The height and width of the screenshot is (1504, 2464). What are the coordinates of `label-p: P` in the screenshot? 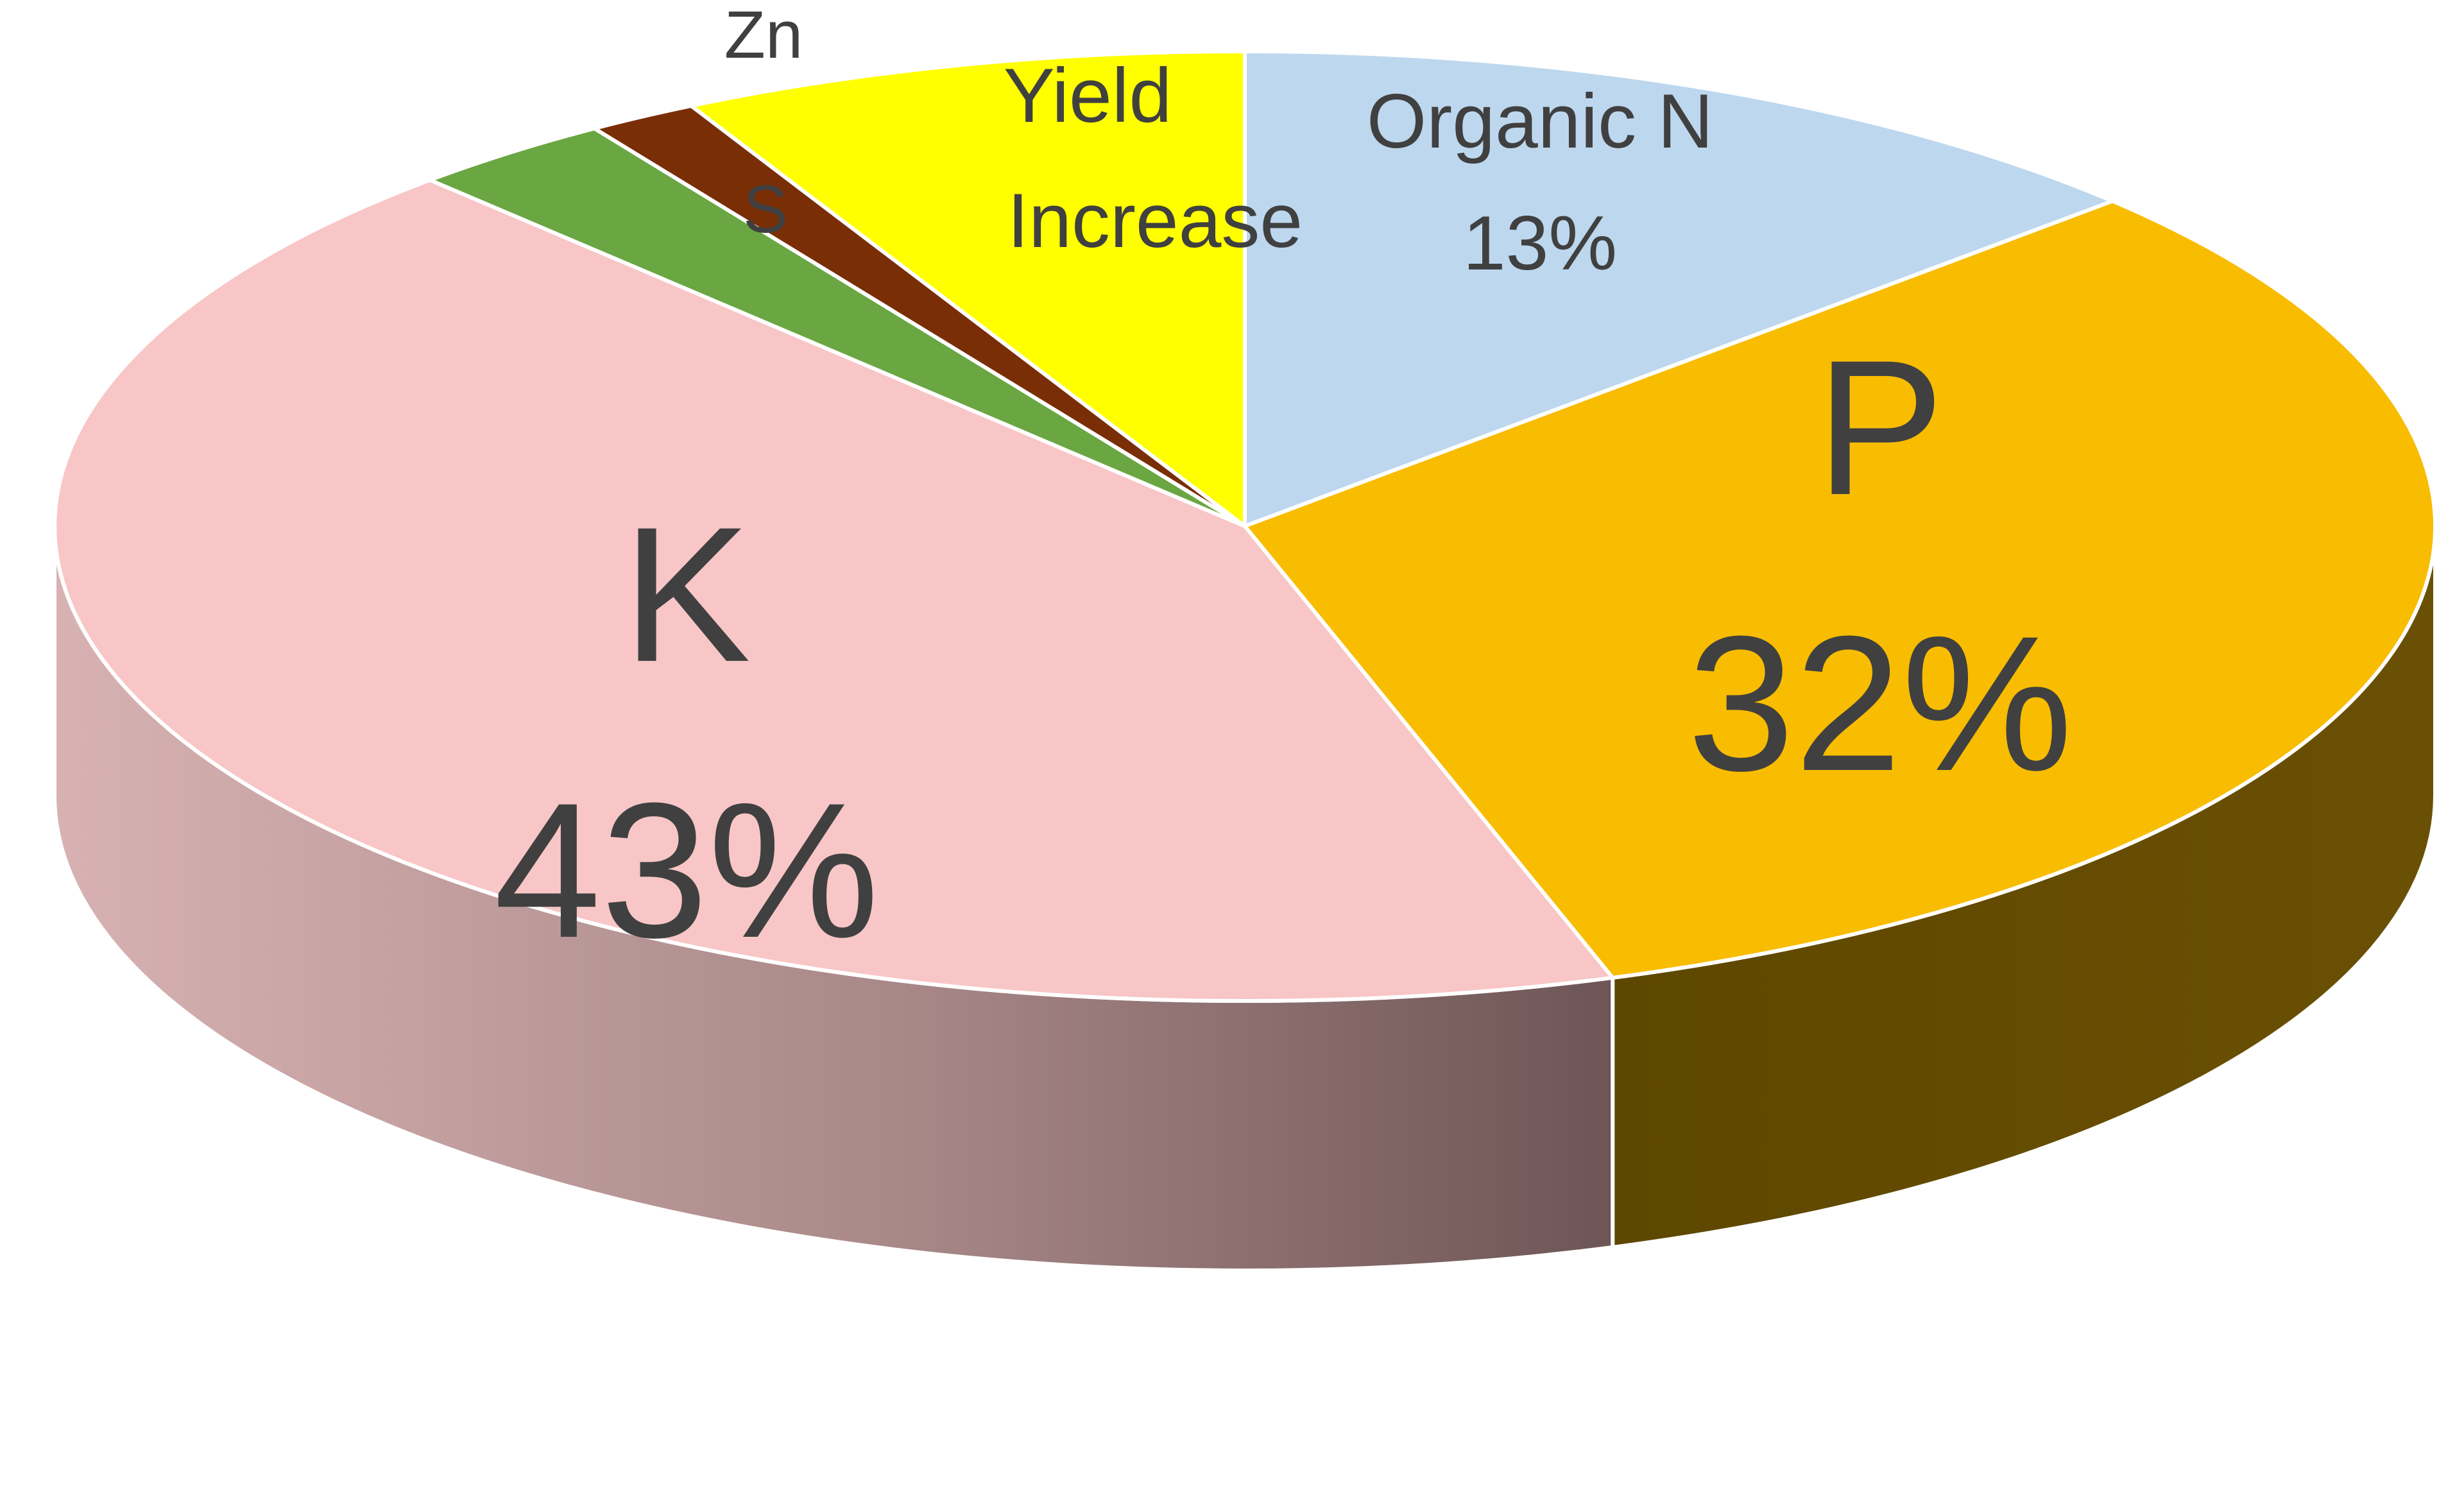 It's located at (1880, 427).